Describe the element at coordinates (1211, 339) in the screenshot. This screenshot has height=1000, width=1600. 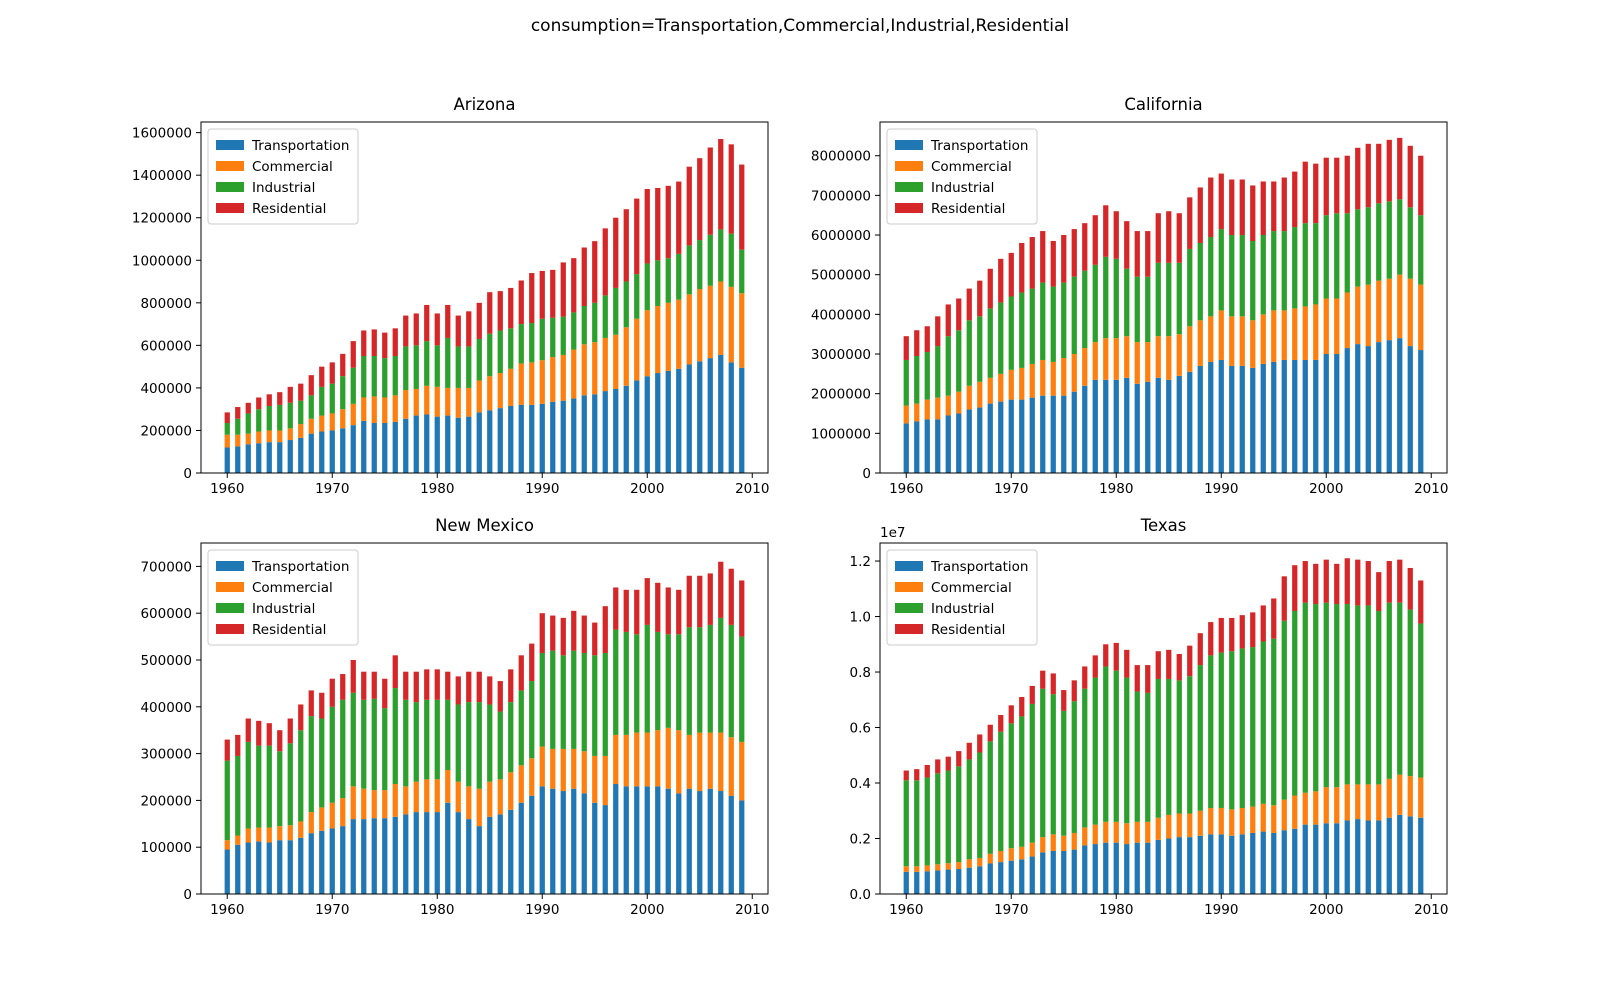
I see `chart-california-bar-commercial-1989` at that location.